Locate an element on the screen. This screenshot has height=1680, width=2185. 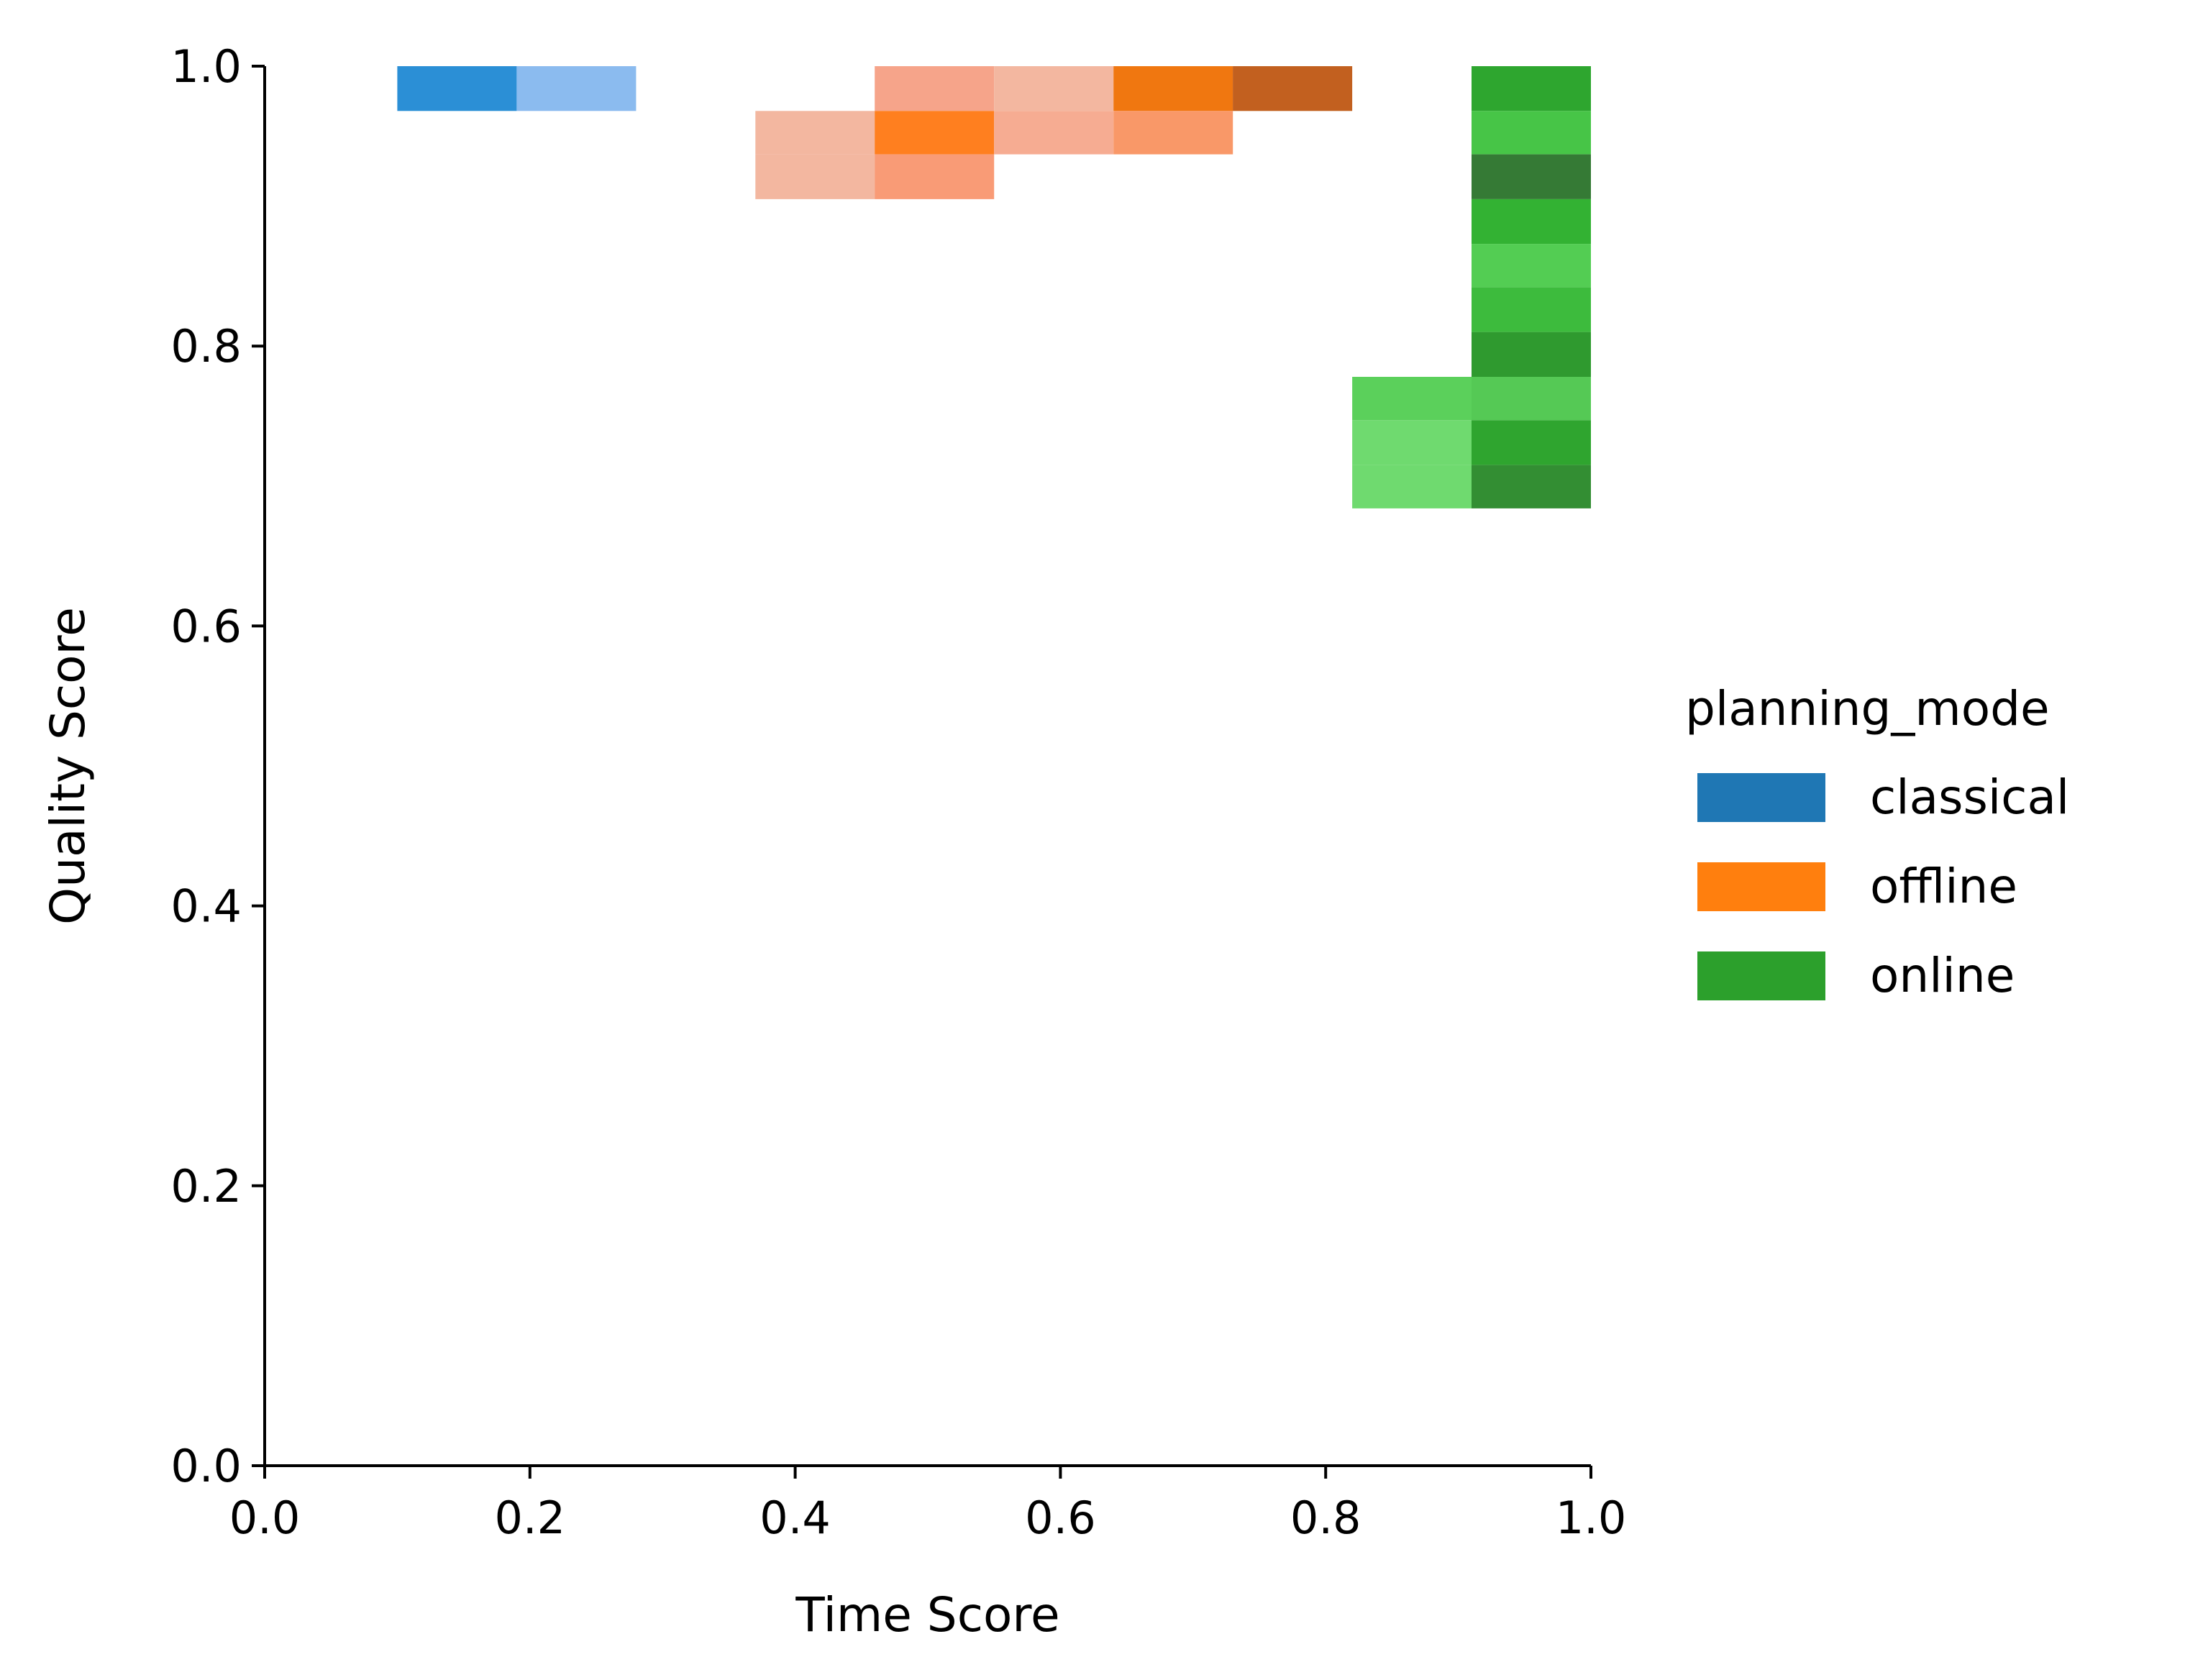
x-axis-title: Time Score is located at coordinates (927, 1615).